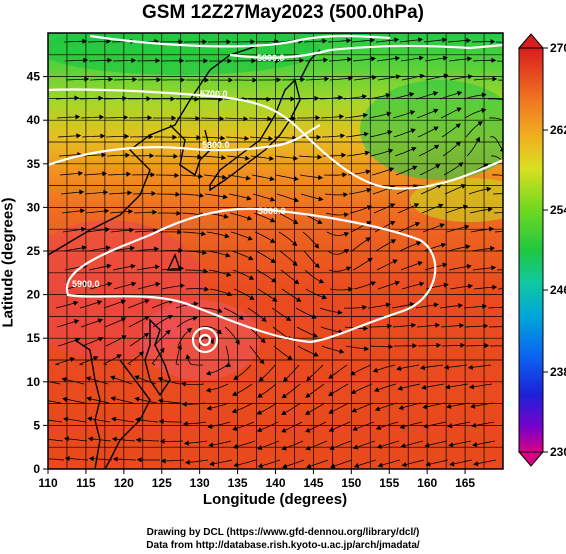  I want to click on y-tick-label: 25, so click(34, 251).